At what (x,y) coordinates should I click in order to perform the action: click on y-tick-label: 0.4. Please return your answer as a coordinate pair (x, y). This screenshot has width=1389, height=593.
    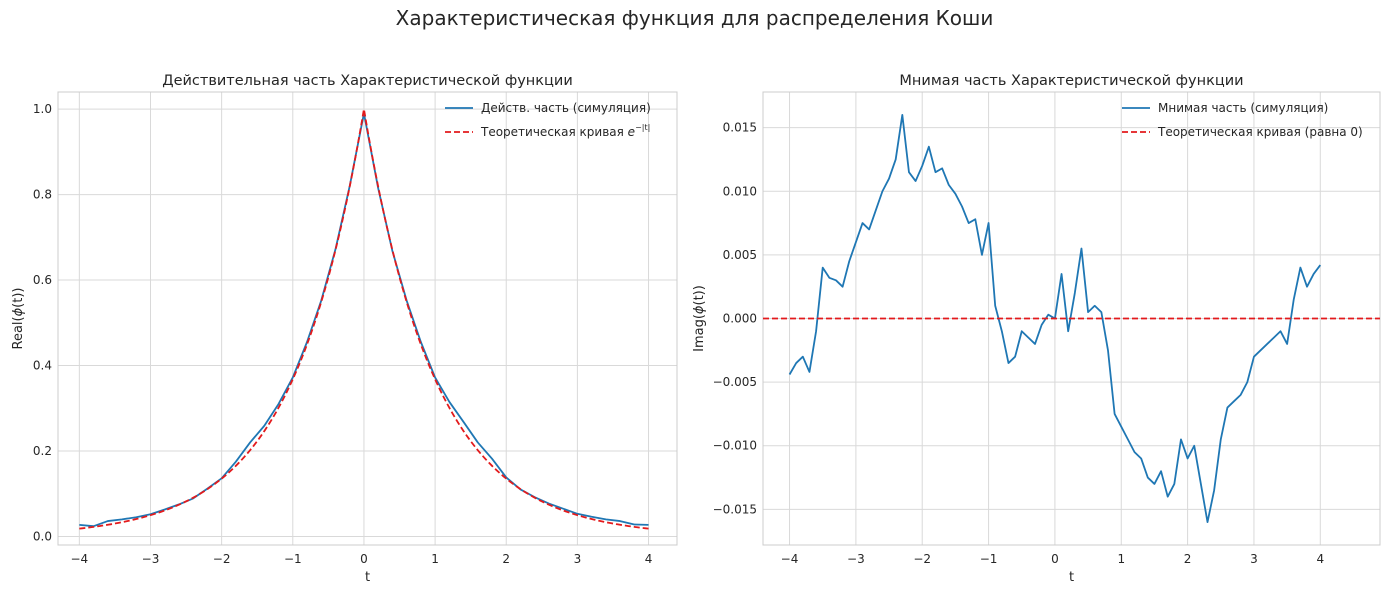
    Looking at the image, I should click on (42, 366).